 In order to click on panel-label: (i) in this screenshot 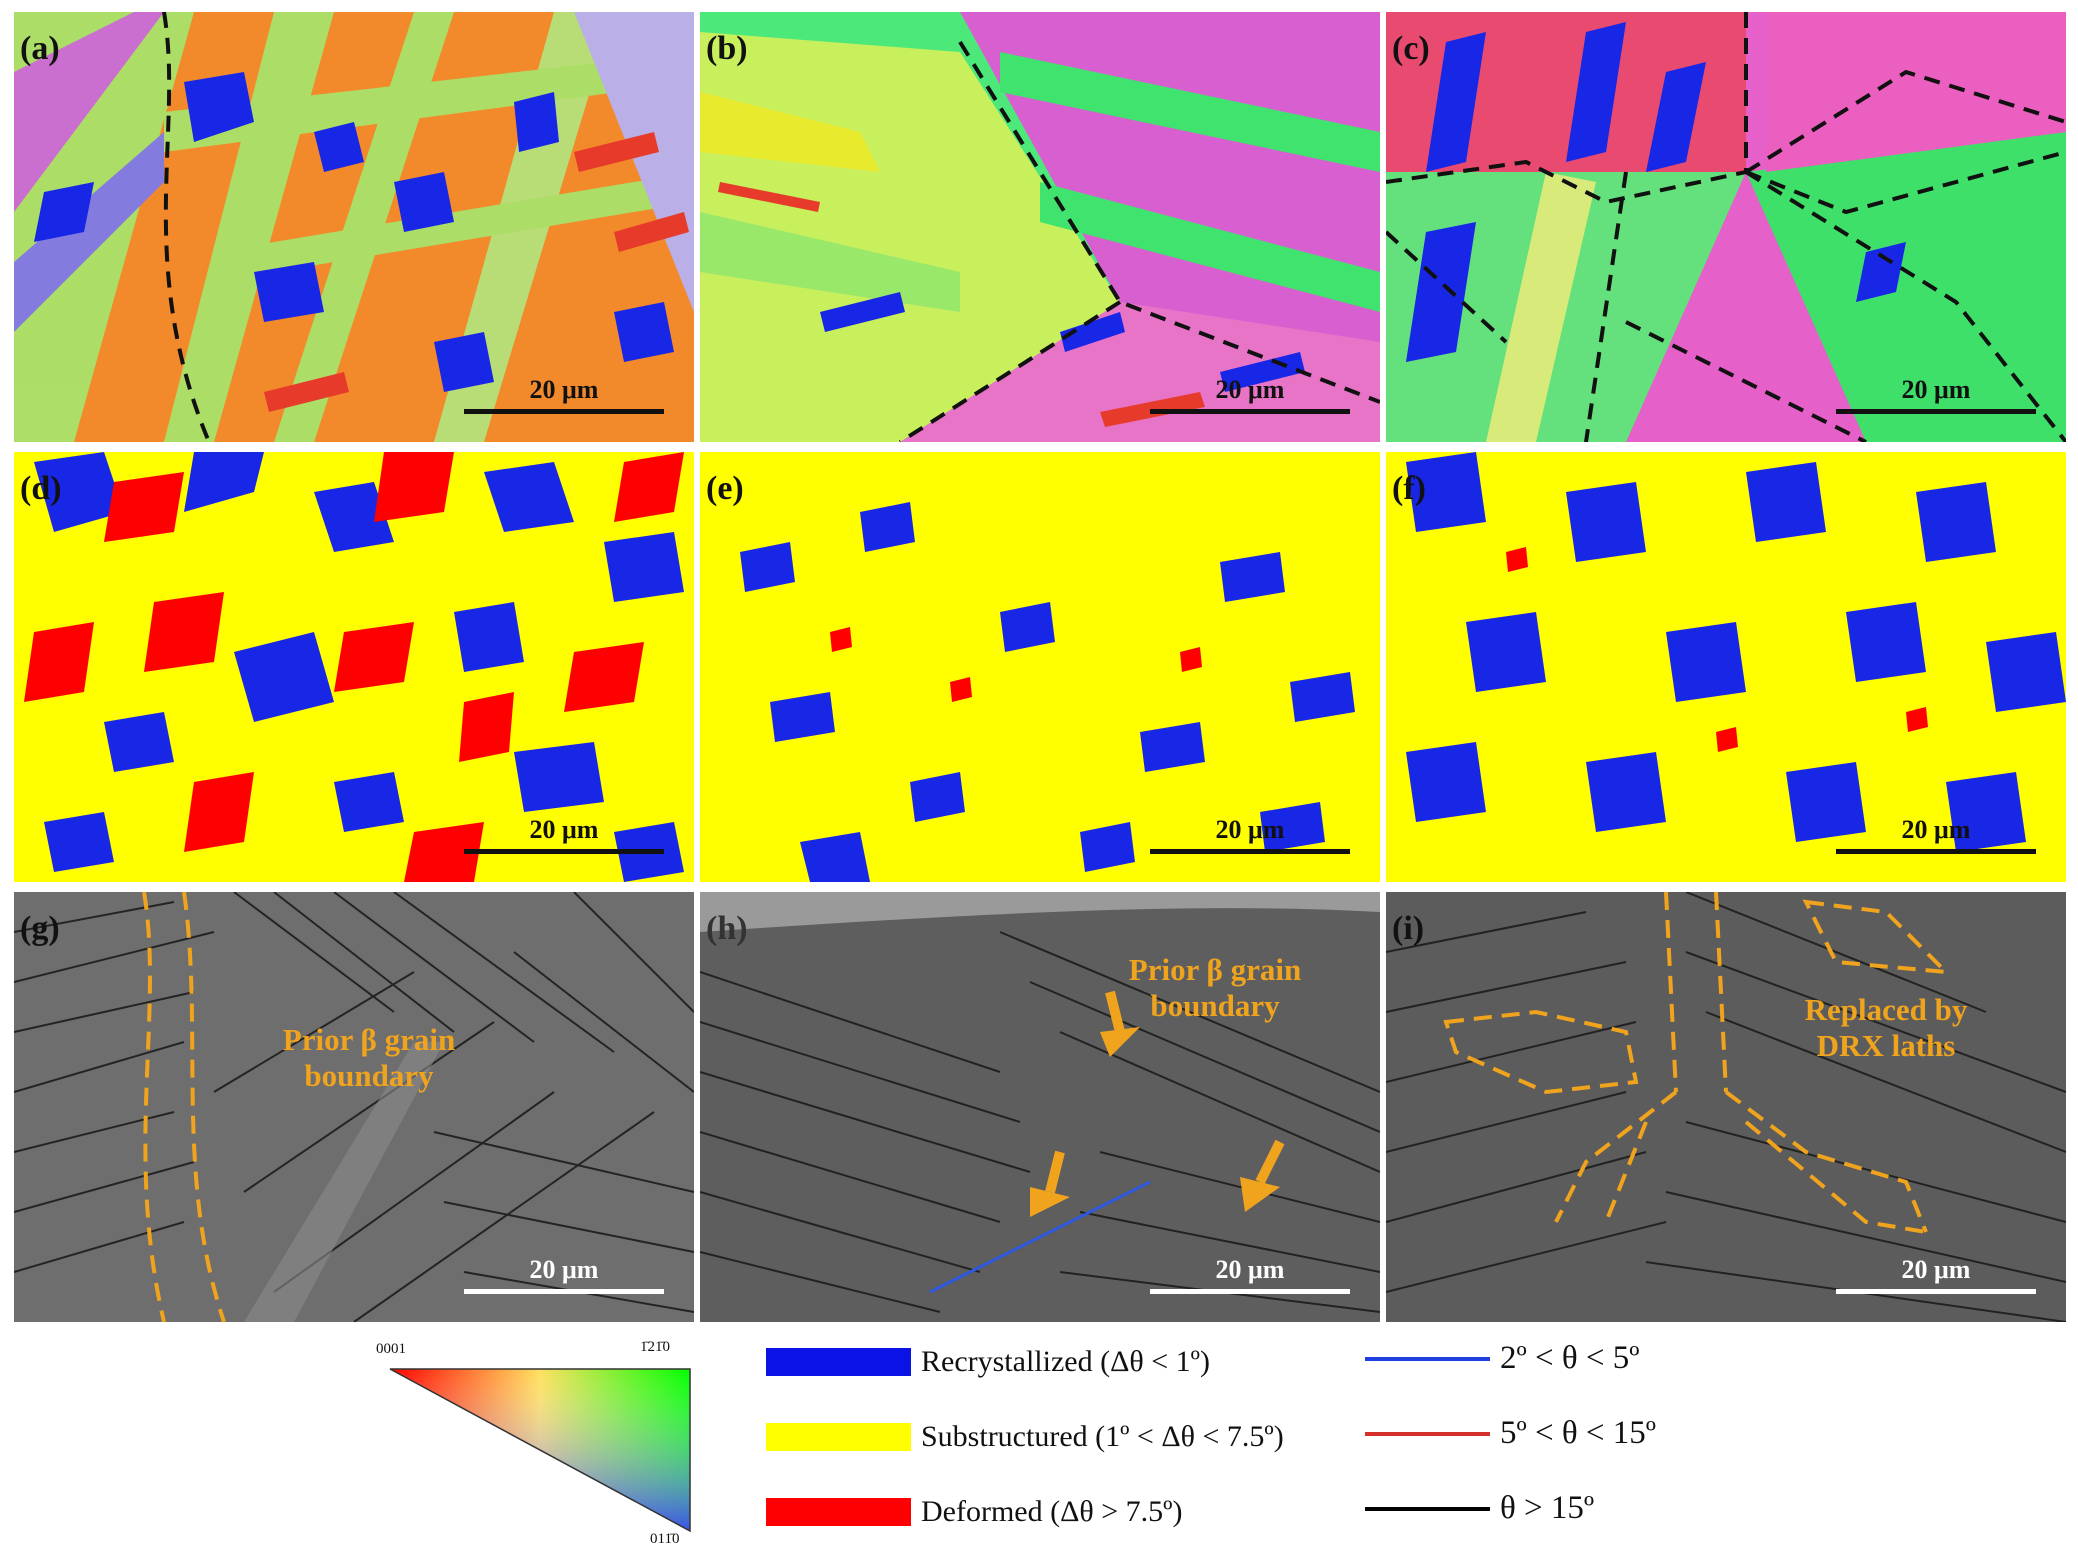, I will do `click(1408, 928)`.